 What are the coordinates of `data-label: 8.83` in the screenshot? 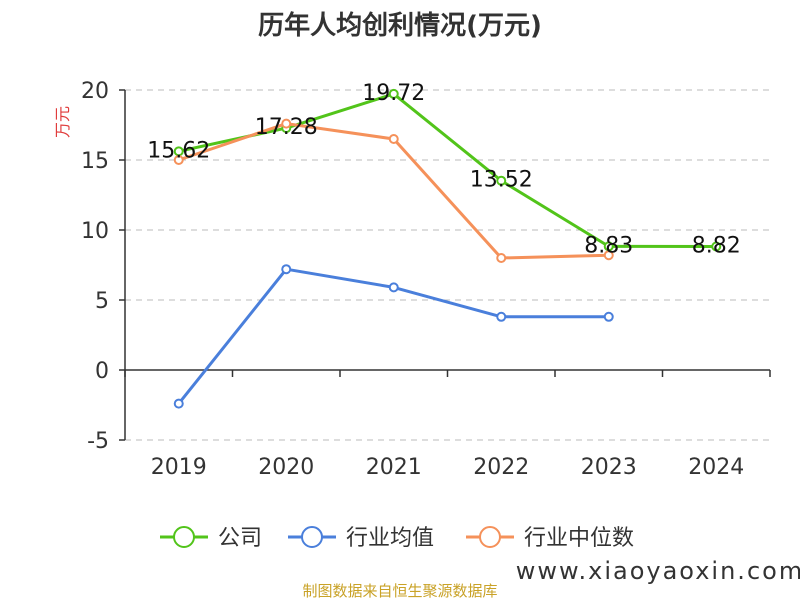 It's located at (608, 245).